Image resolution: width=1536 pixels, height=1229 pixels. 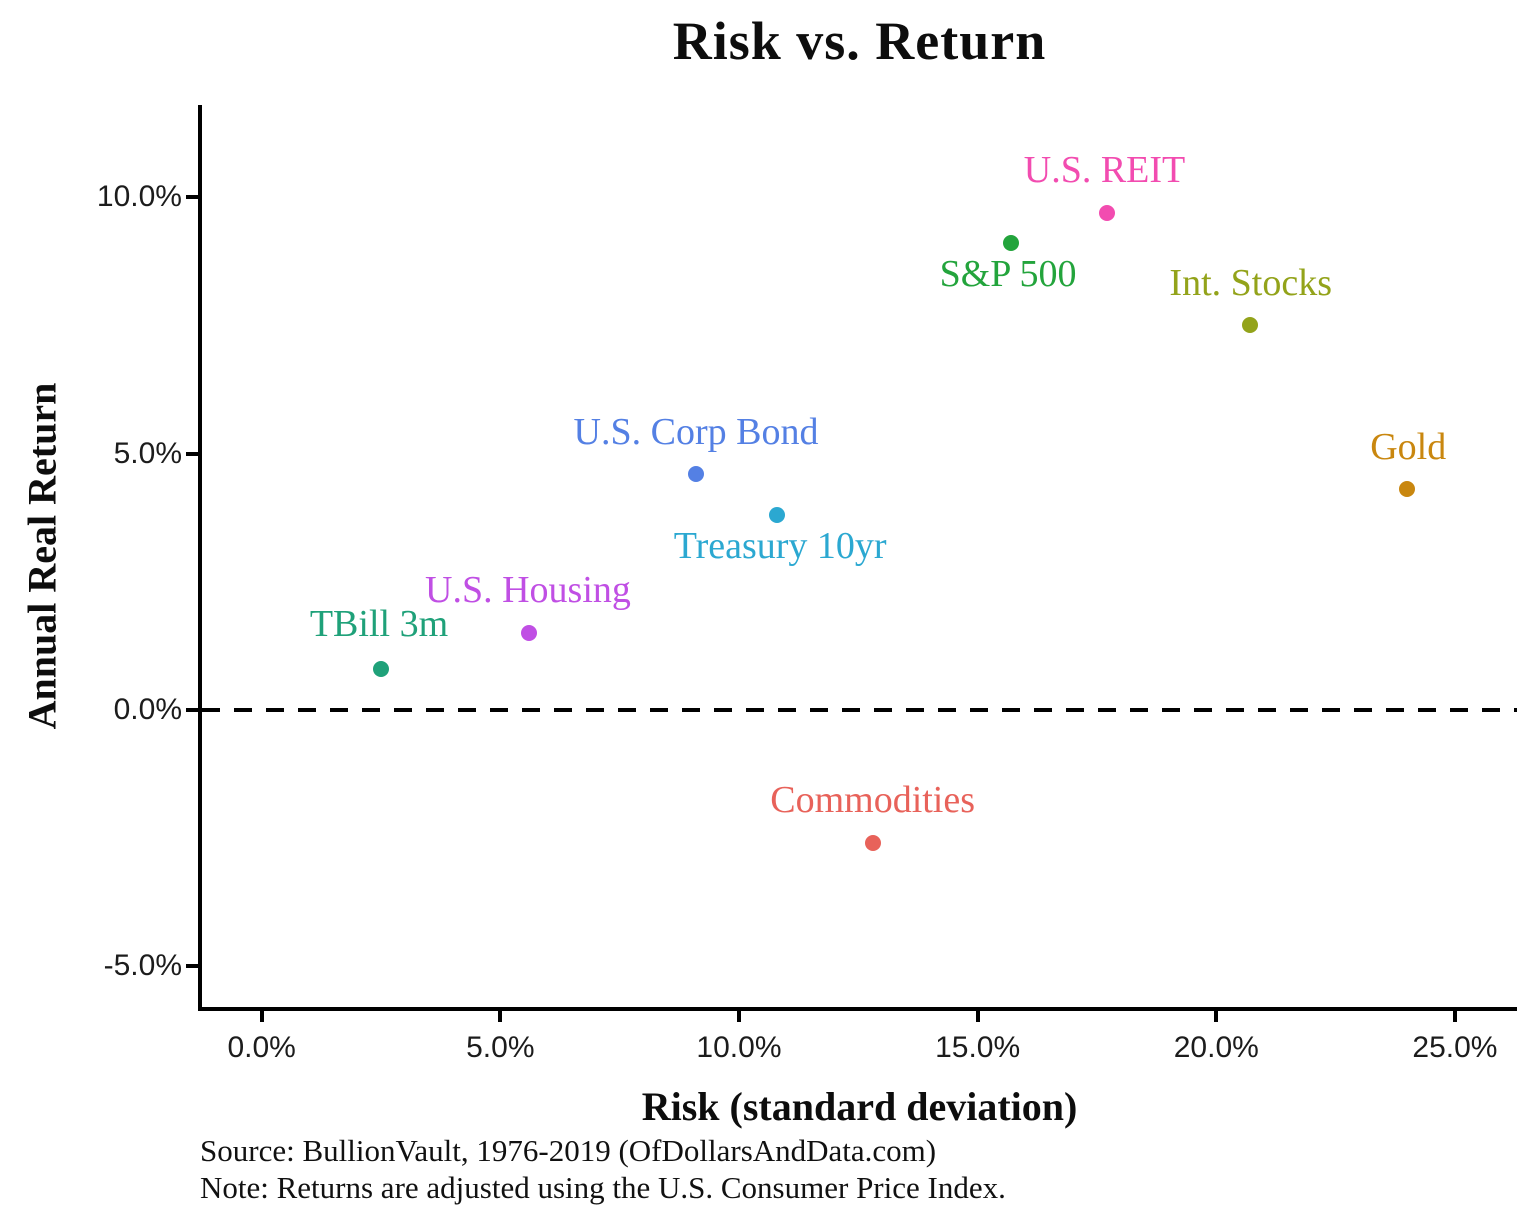 What do you see at coordinates (1407, 489) in the screenshot?
I see `data-point-dot-gold` at bounding box center [1407, 489].